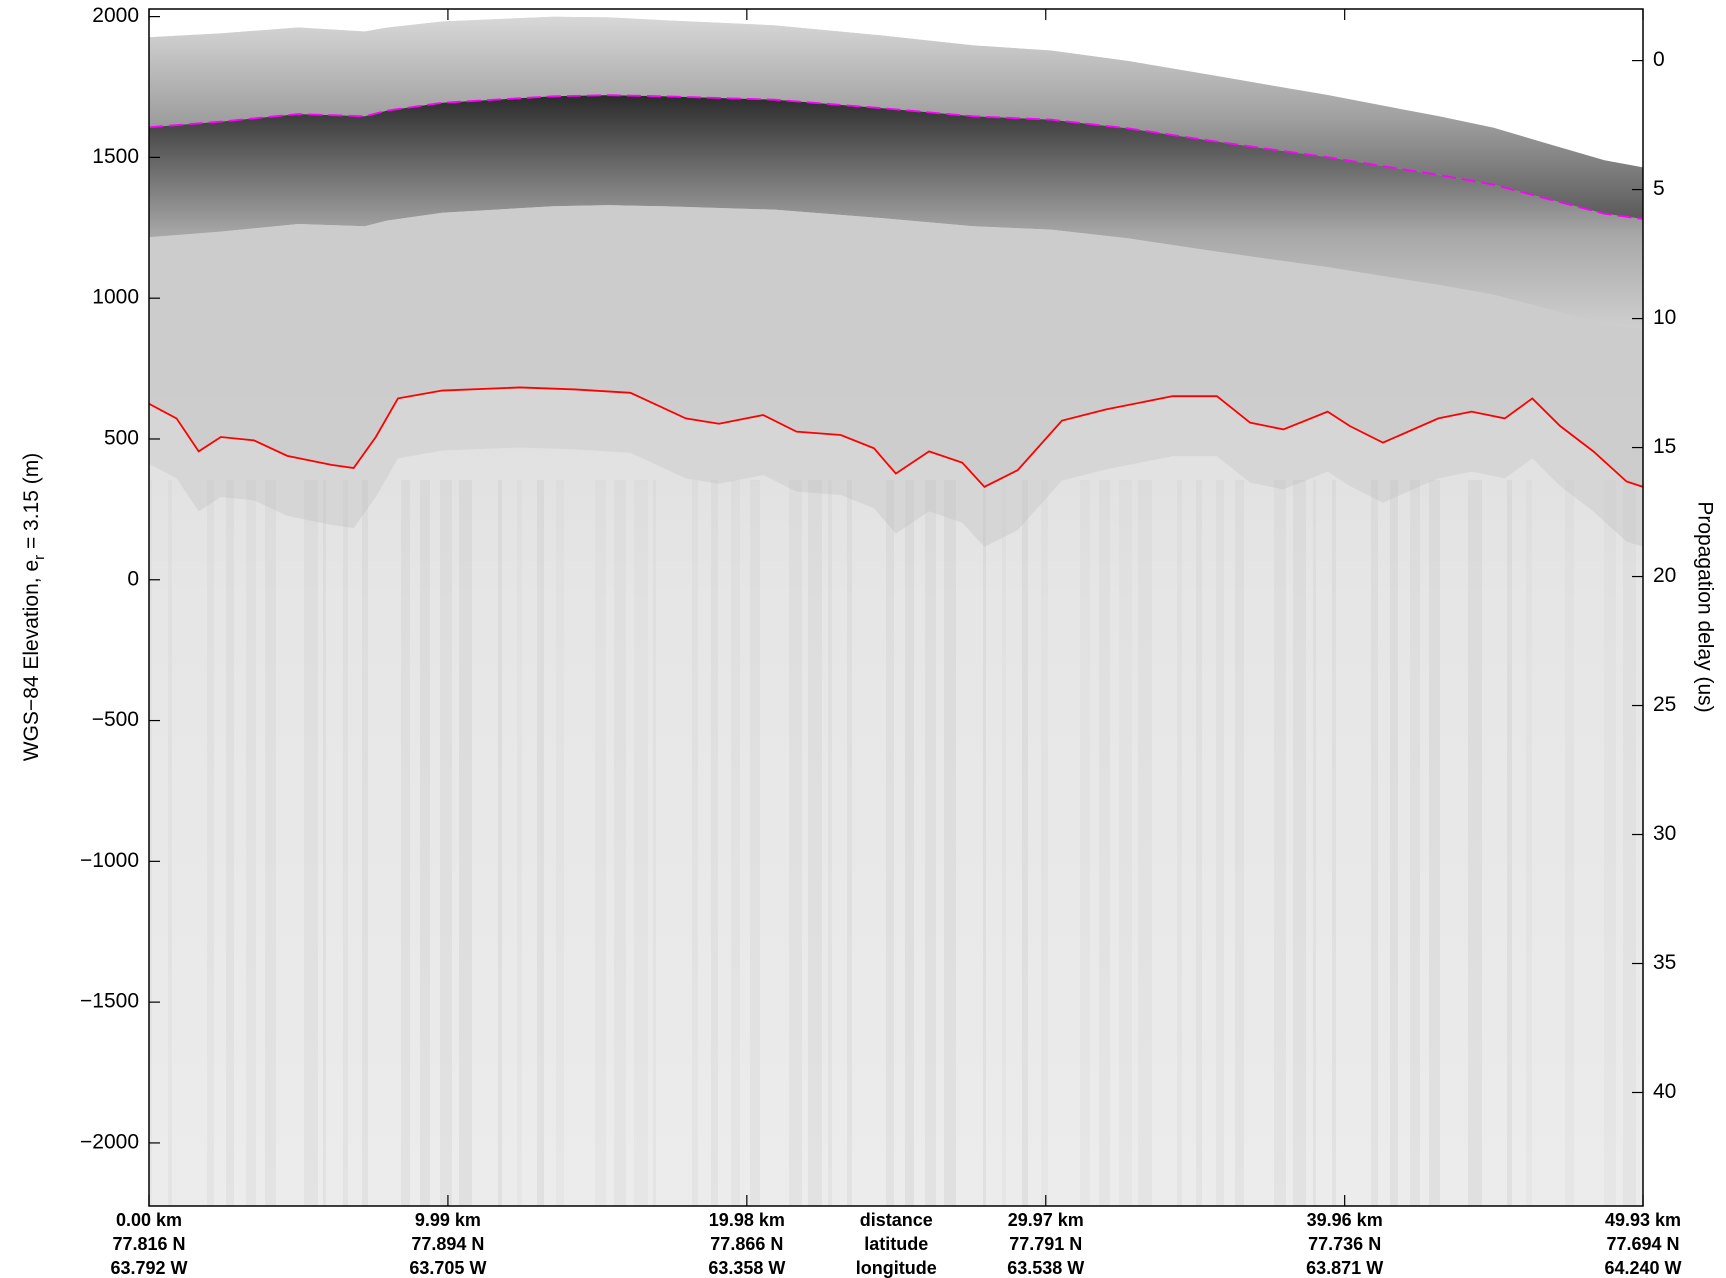 The width and height of the screenshot is (1726, 1278). I want to click on y2-tick-label: 30, so click(1664, 833).